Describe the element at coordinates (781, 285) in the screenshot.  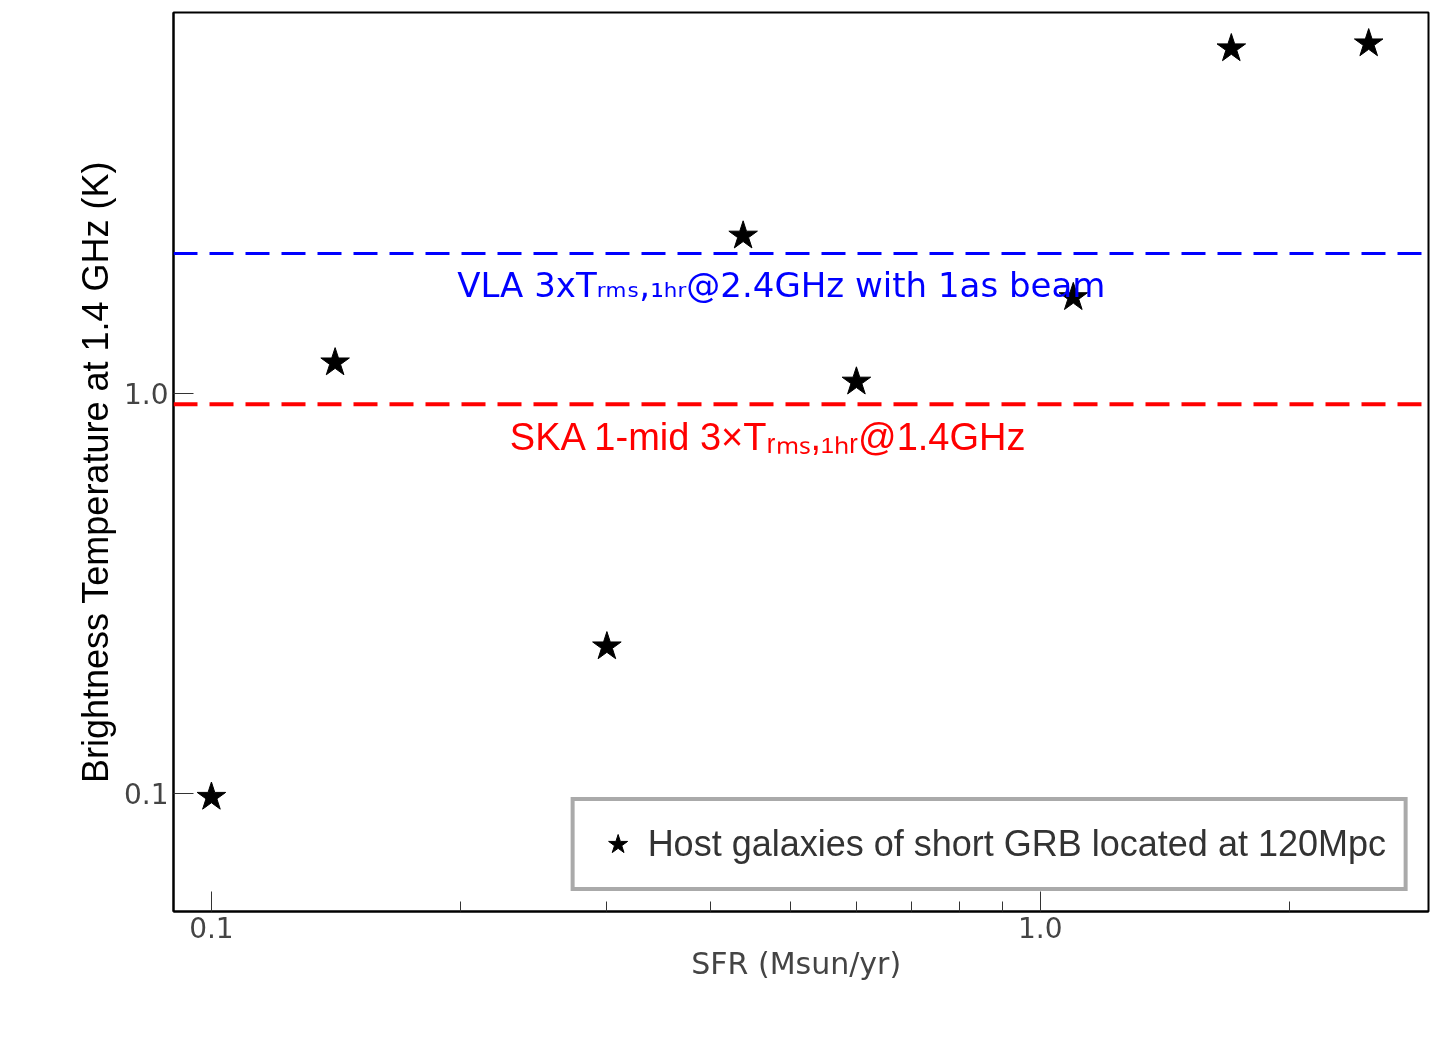
I see `ref-line-label: VLA 3xTᵣₘₛ,₁ₕᵣ@2.4GHz with 1as beam` at that location.